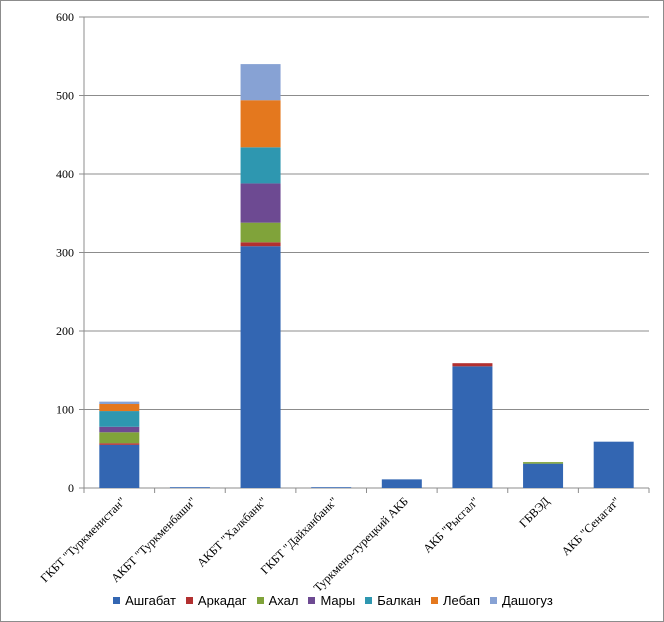 The width and height of the screenshot is (664, 622). I want to click on y-tick-label: 400, so click(65, 174).